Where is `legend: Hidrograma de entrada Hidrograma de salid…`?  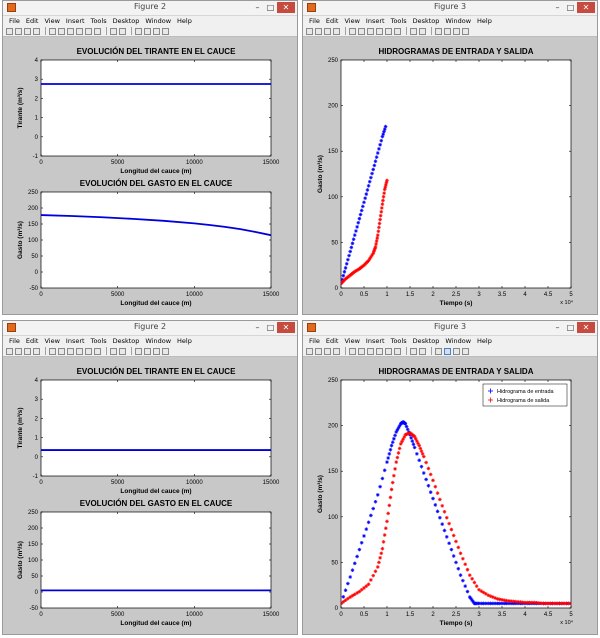
legend: Hidrograma de entrada Hidrograma de salid… is located at coordinates (525, 395).